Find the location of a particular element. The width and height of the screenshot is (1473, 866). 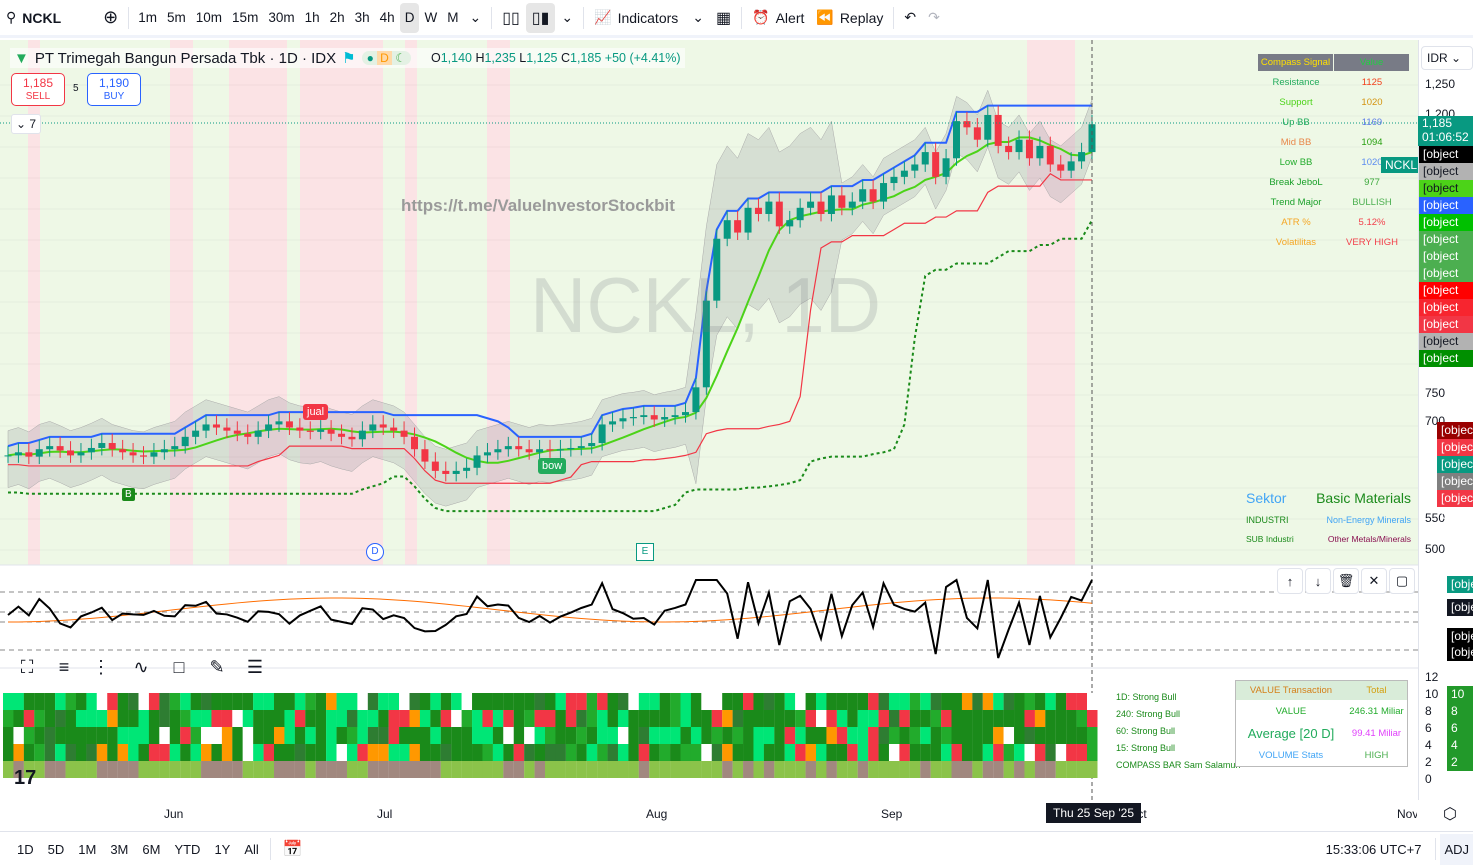

interval-5m: 5m is located at coordinates (176, 17).